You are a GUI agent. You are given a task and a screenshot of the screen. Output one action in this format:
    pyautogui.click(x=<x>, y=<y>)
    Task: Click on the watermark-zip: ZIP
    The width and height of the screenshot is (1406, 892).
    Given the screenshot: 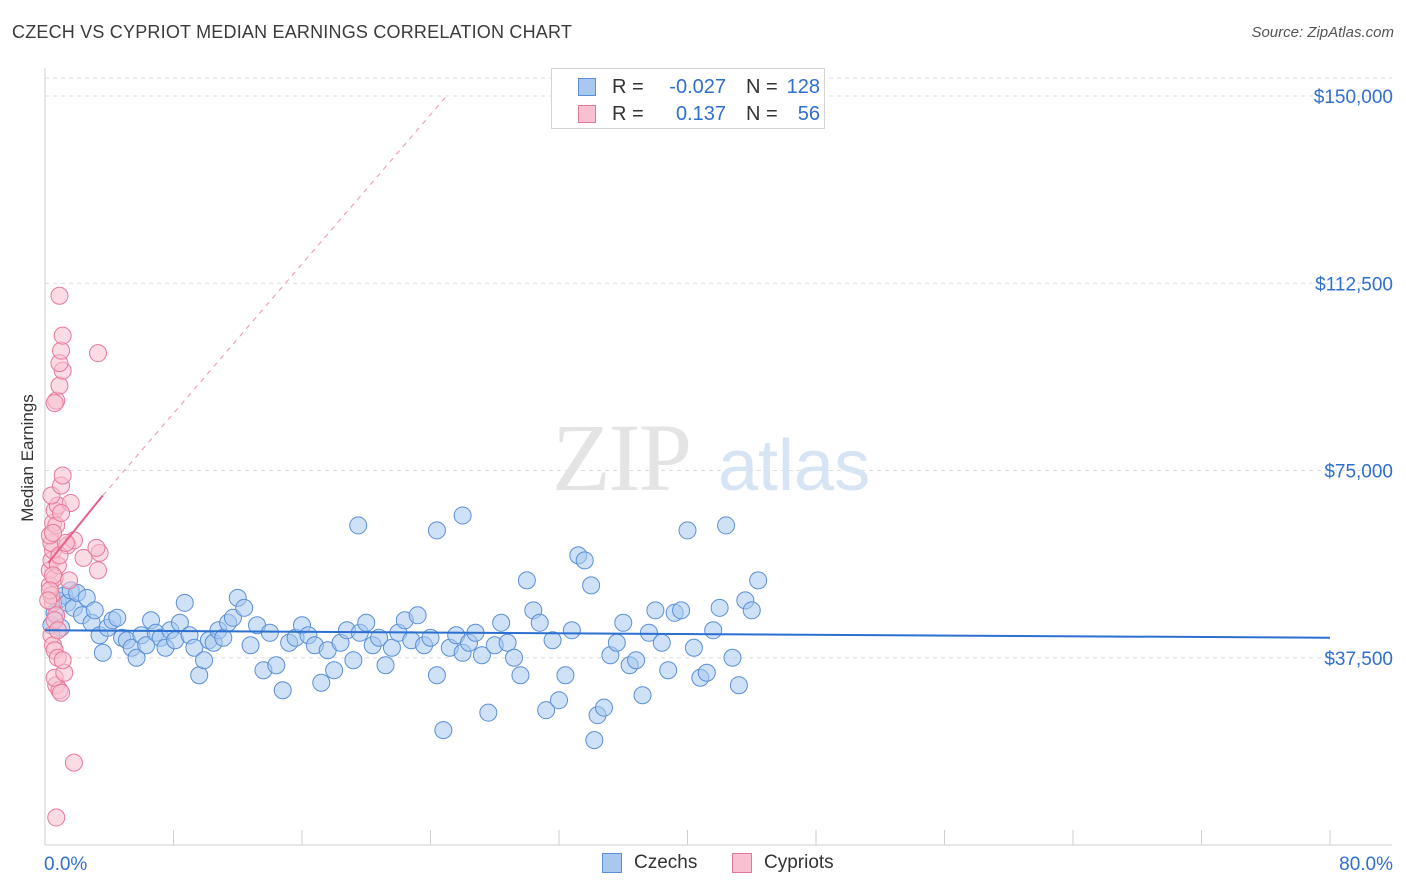 What is the action you would take?
    pyautogui.click(x=621, y=457)
    